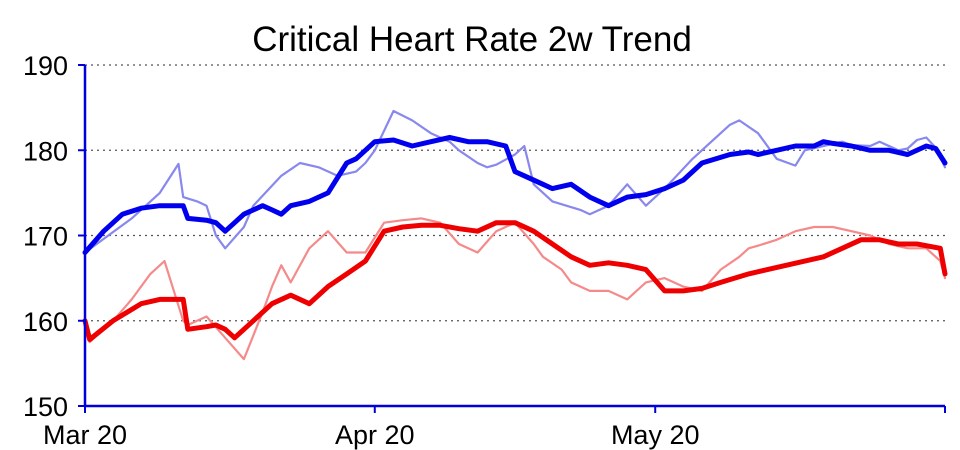 The width and height of the screenshot is (960, 450). What do you see at coordinates (45, 151) in the screenshot?
I see `y-tick-label: 180` at bounding box center [45, 151].